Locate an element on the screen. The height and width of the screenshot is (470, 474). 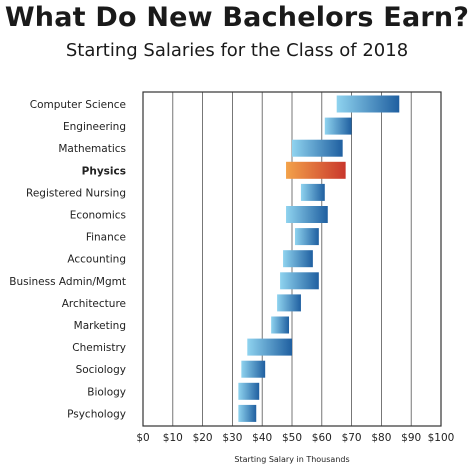
category-label: Computer Science is located at coordinates (78, 105).